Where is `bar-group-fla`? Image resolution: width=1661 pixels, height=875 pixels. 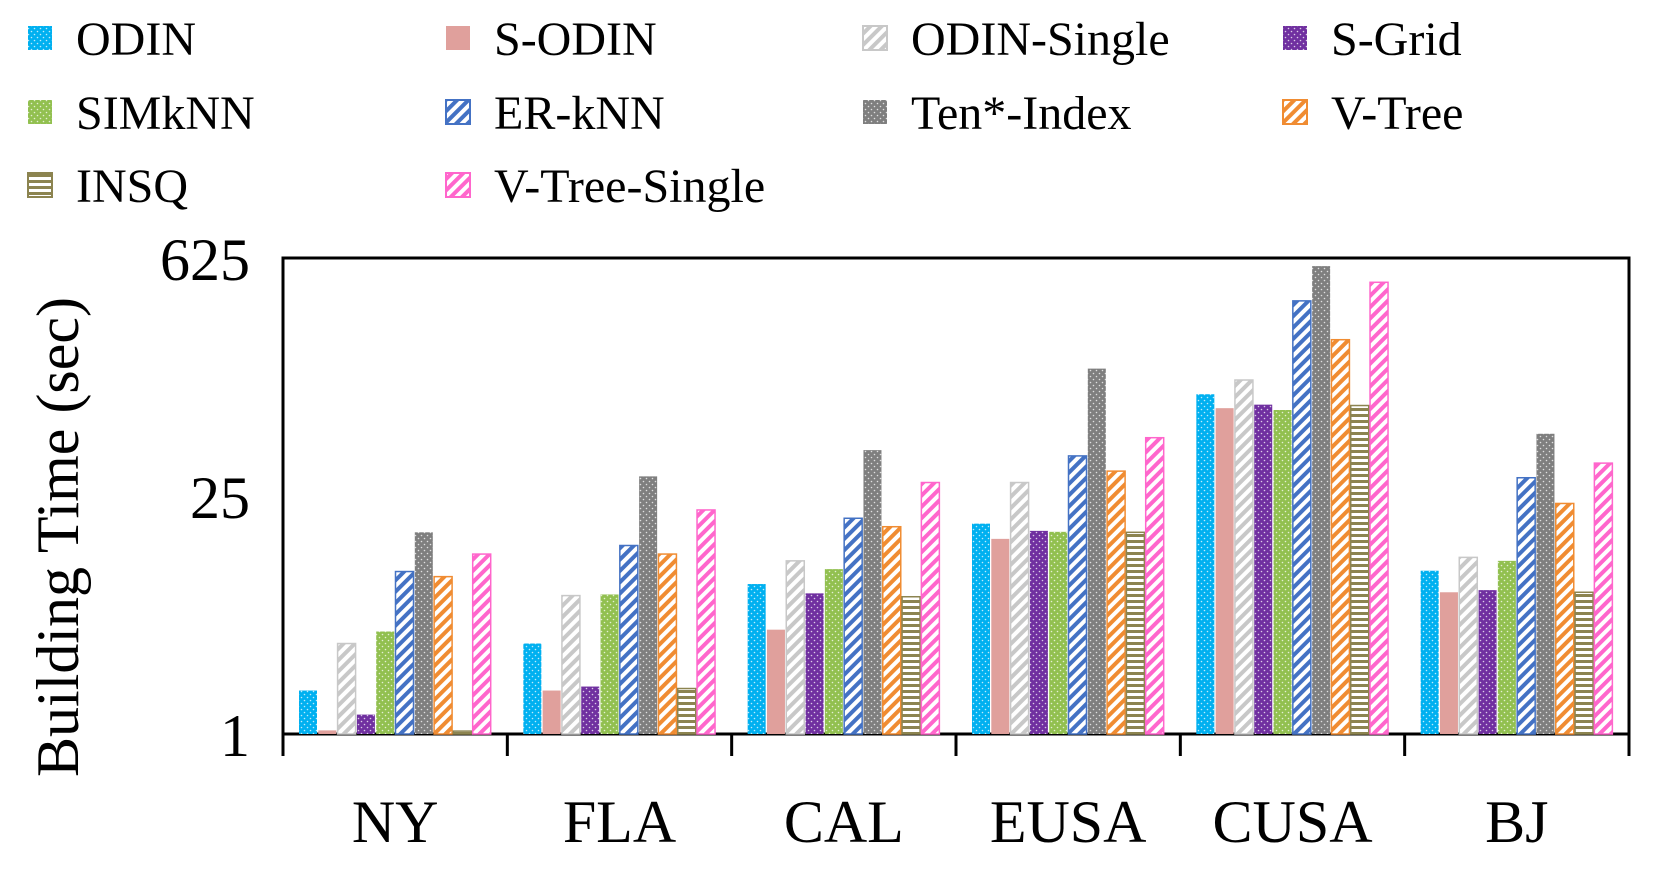
bar-group-fla is located at coordinates (619, 605).